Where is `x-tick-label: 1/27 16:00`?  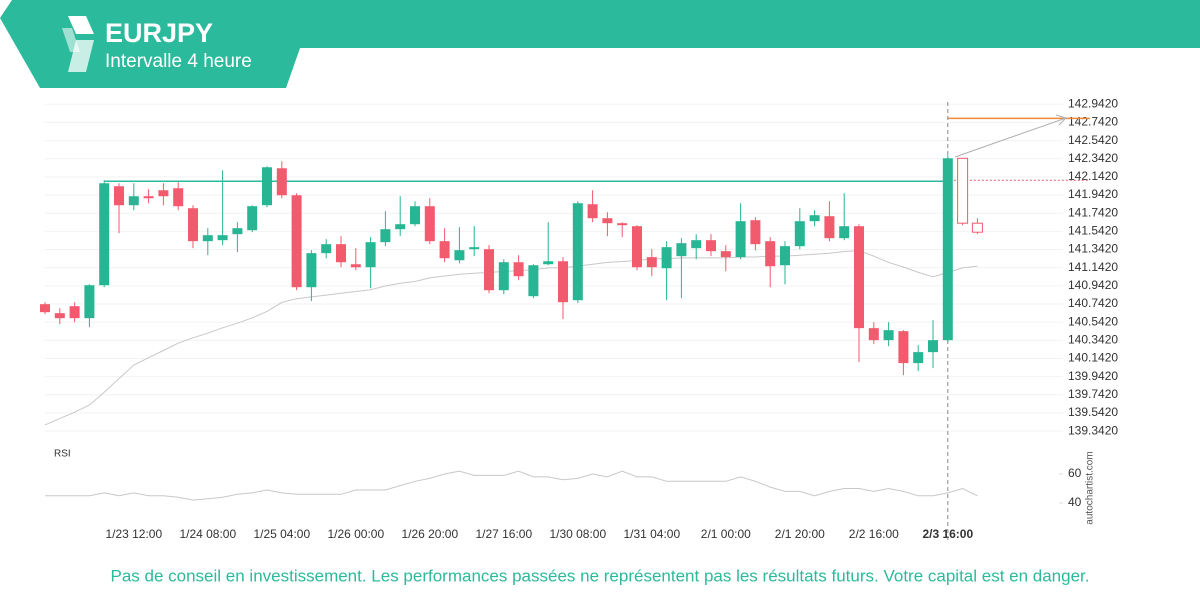
x-tick-label: 1/27 16:00 is located at coordinates (503, 534).